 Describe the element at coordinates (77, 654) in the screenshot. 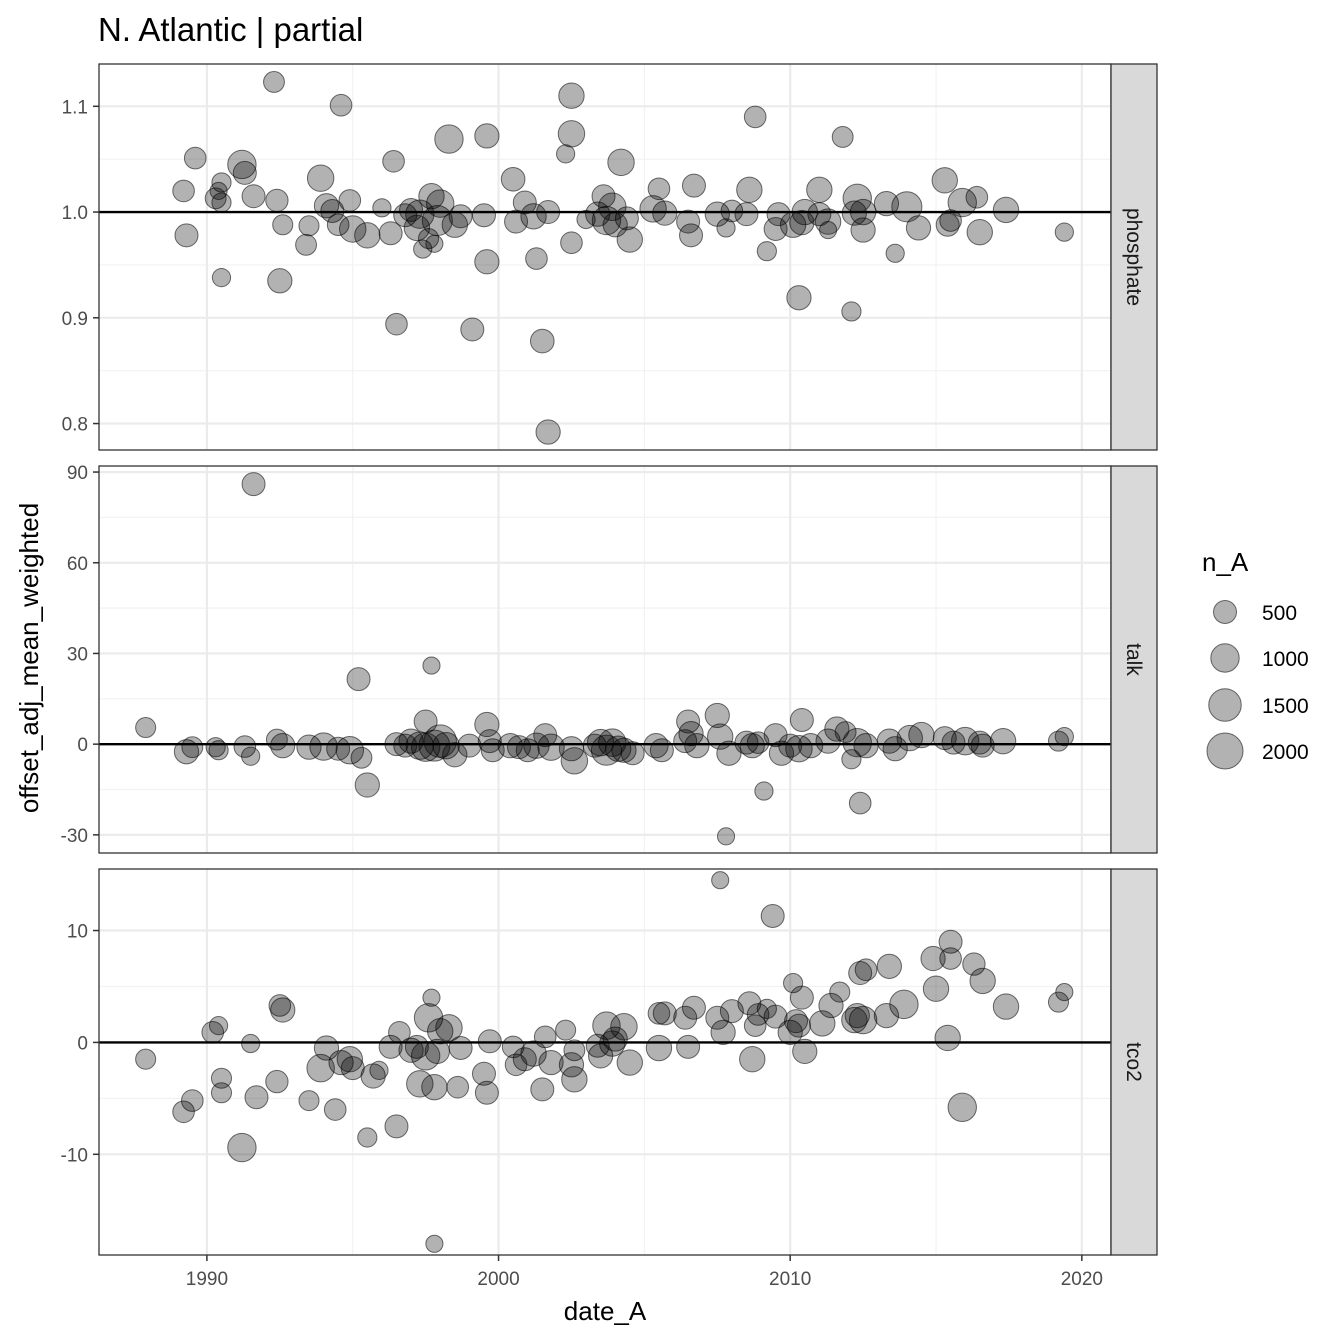

I see `y-tick-label: 30` at that location.